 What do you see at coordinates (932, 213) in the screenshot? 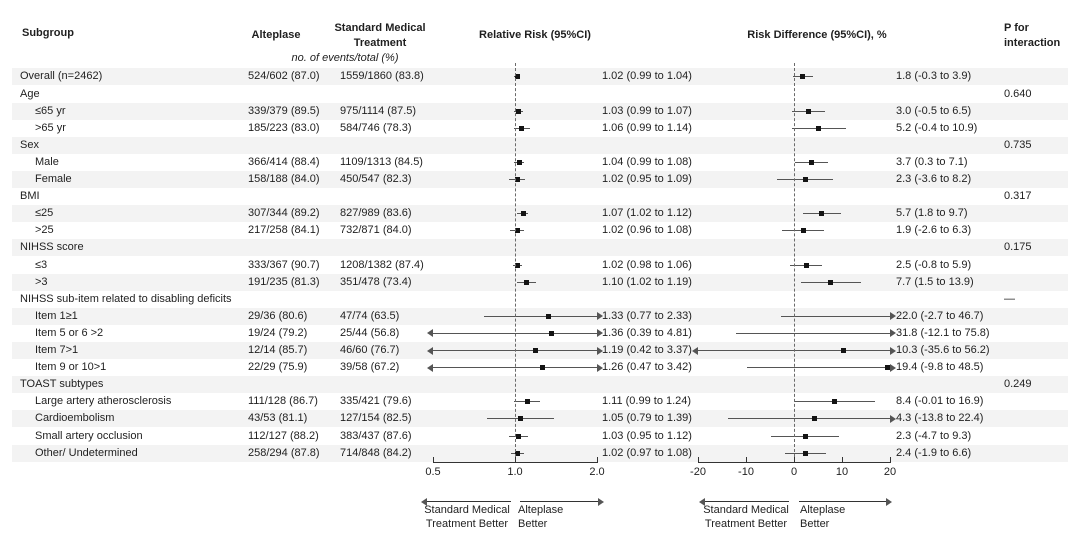
I see `rd-ci-text: 5.7 (1.8 to 9.7)` at bounding box center [932, 213].